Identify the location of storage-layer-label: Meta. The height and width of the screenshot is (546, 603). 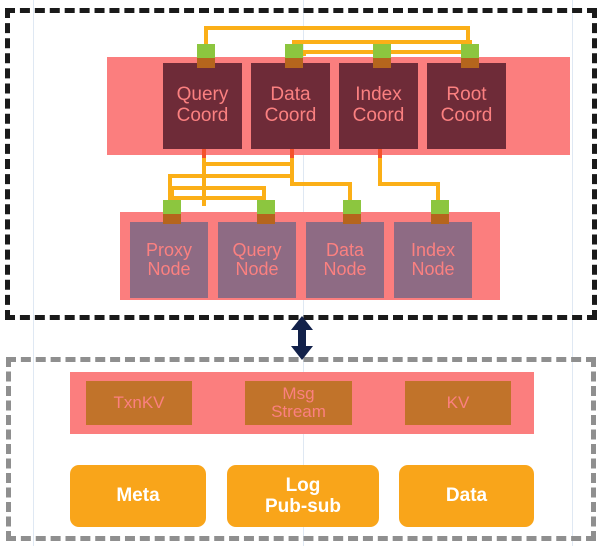
(138, 496).